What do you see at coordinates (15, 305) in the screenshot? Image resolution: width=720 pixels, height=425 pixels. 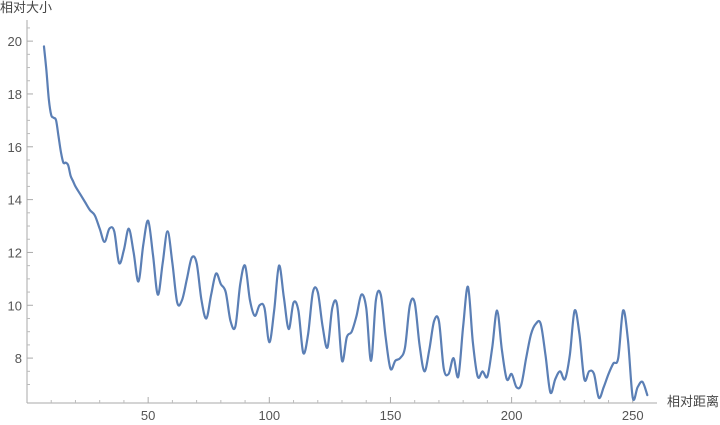 I see `y-tick-label: 10` at bounding box center [15, 305].